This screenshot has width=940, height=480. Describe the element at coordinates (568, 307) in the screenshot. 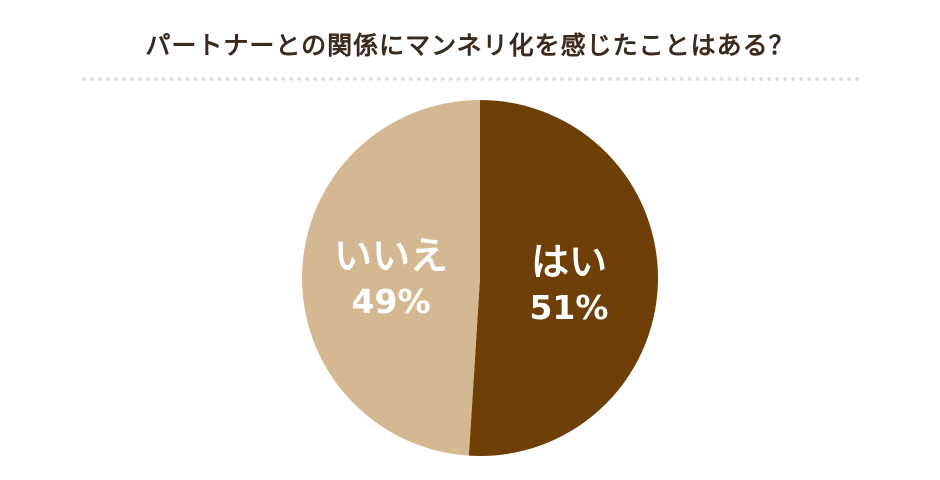

I see `slice-value-label-0: 51%` at that location.